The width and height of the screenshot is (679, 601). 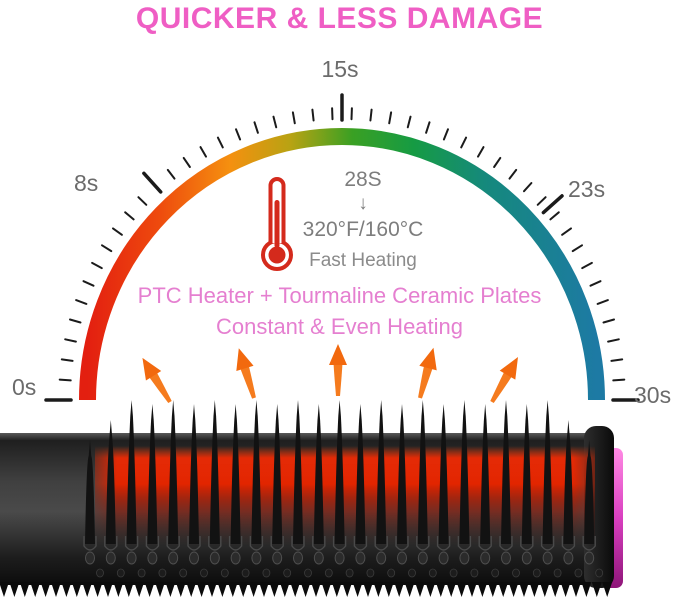 I want to click on heat-time: 28S, so click(x=363, y=179).